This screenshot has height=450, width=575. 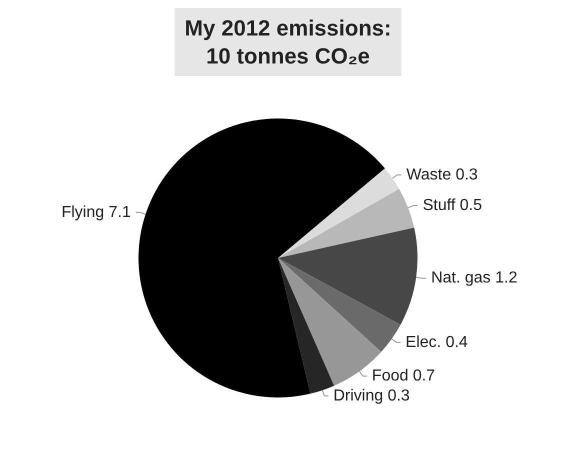 I want to click on data-label: 0.4, so click(x=457, y=342).